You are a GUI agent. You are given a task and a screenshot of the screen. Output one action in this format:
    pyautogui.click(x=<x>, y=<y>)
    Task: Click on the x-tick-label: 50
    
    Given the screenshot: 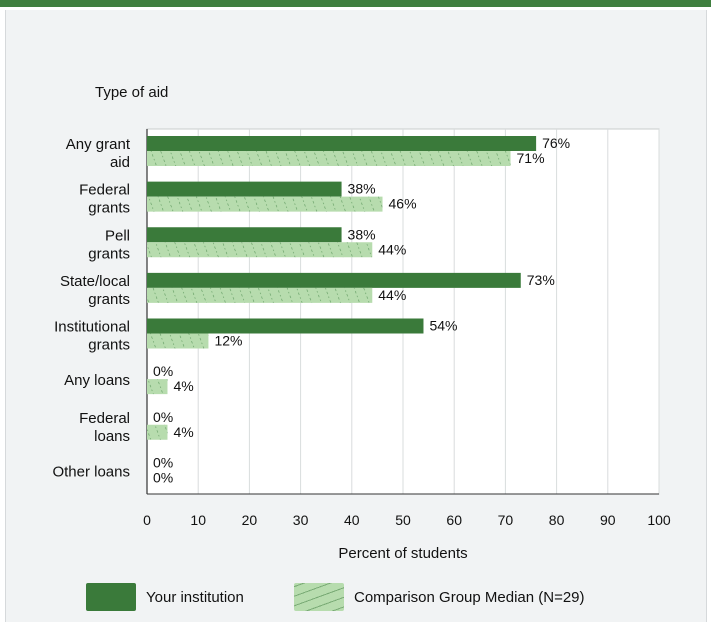 What is the action you would take?
    pyautogui.click(x=403, y=520)
    